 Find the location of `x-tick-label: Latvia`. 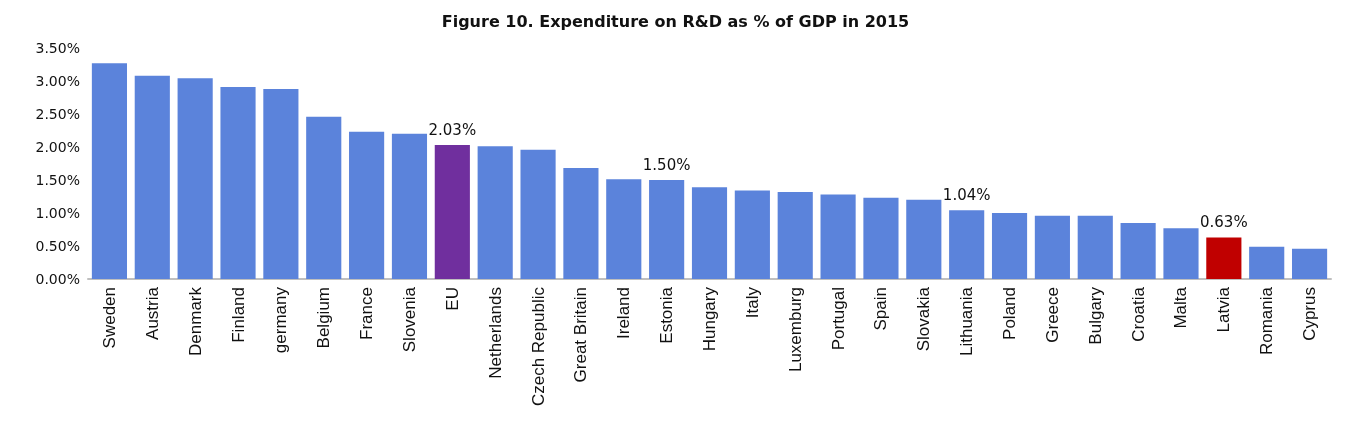

x-tick-label: Latvia is located at coordinates (1224, 309).